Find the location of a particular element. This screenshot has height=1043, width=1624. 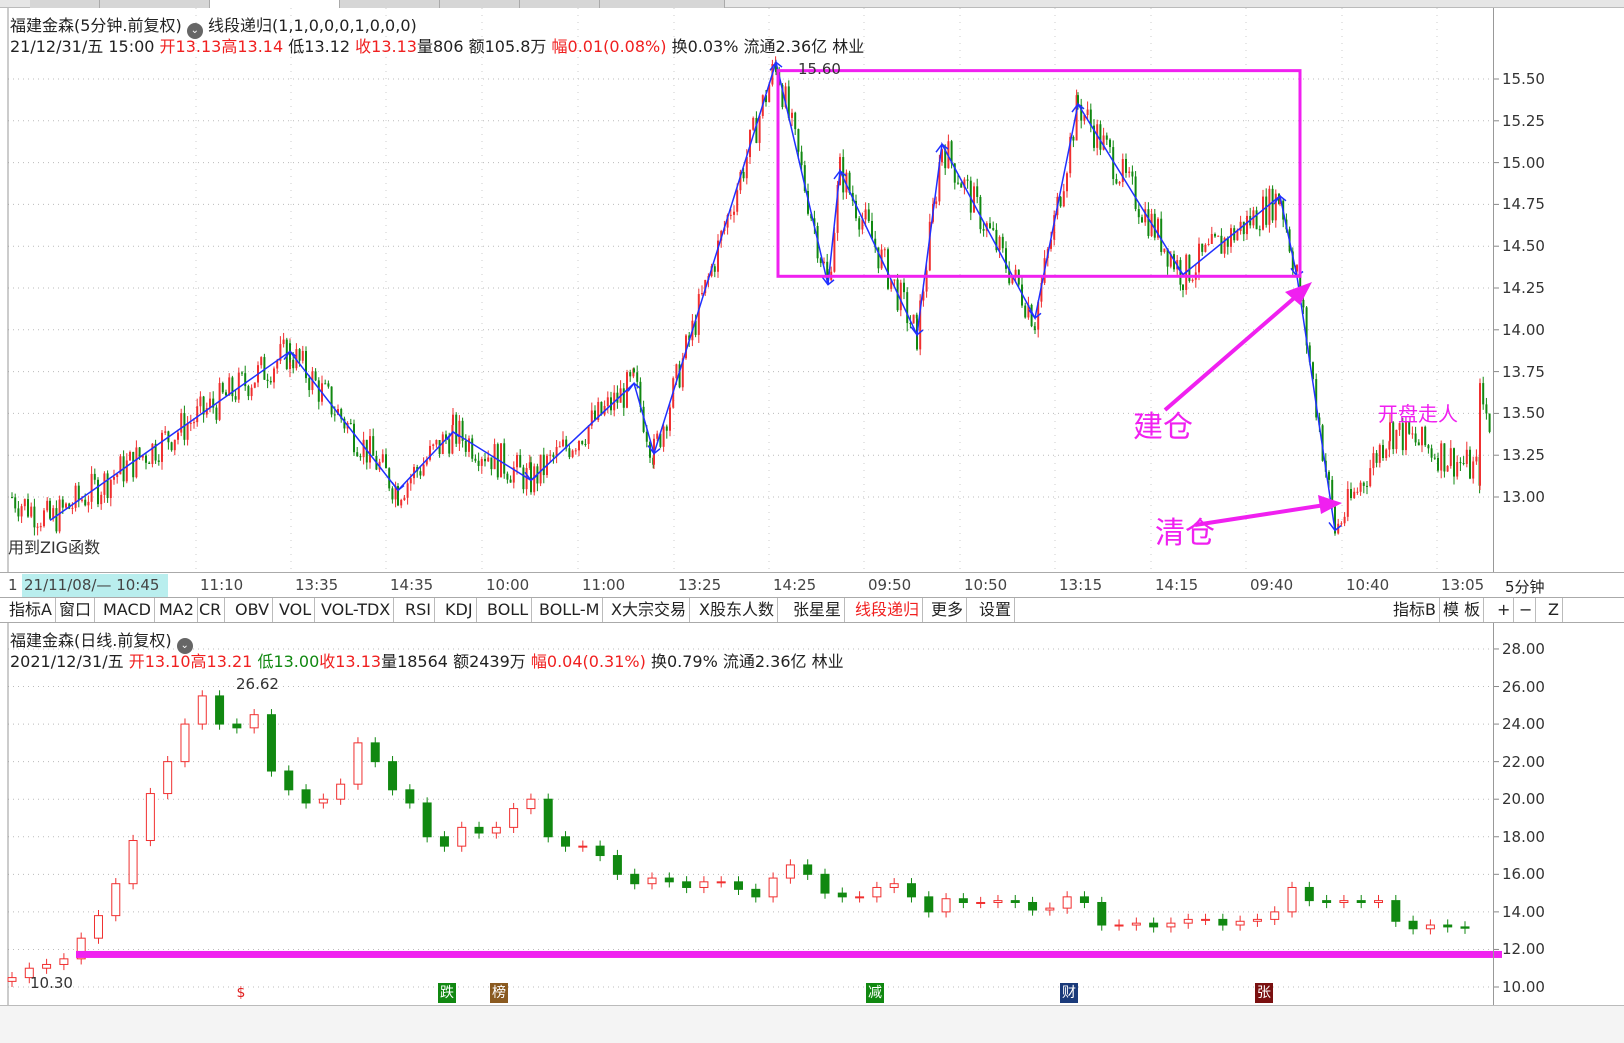

indicator-name: 线段递归(1,1,0,0,0,1,0,0,0) is located at coordinates (312, 25).